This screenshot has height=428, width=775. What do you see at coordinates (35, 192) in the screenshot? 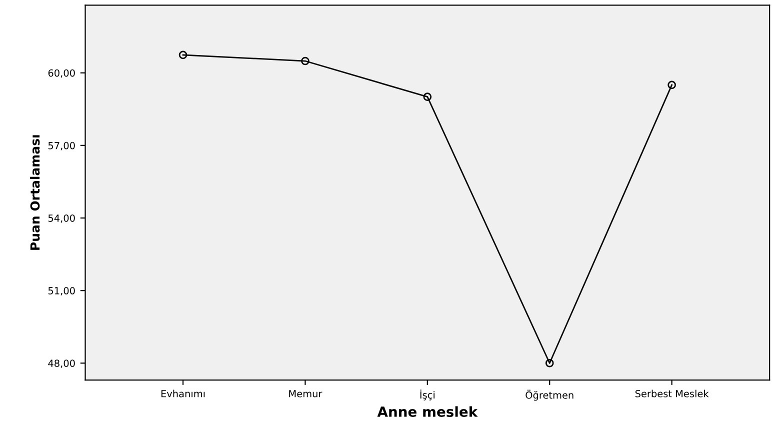
I see `y-axis-title: Puan Ortalaması` at bounding box center [35, 192].